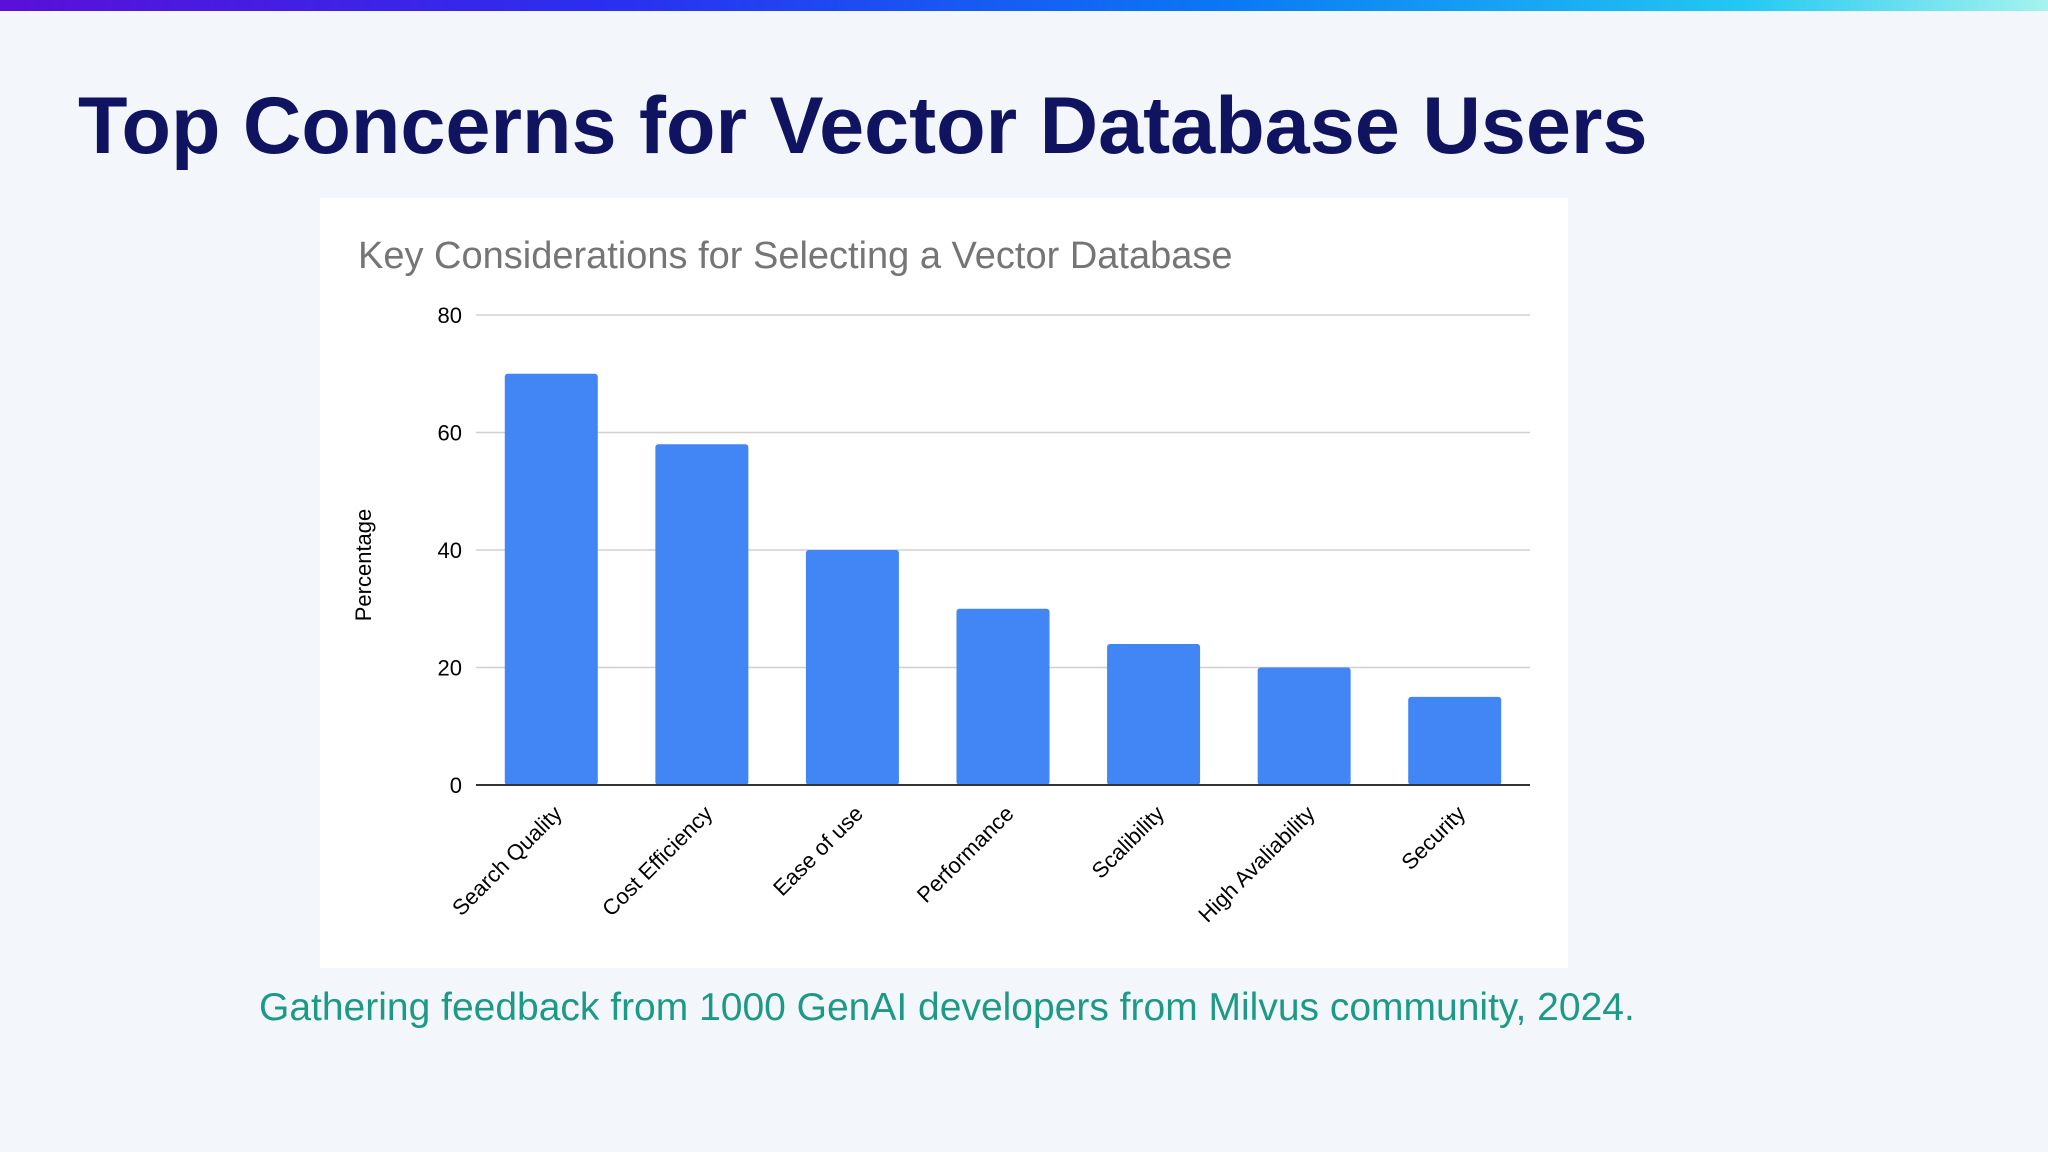 The width and height of the screenshot is (2048, 1152). What do you see at coordinates (1128, 842) in the screenshot?
I see `x-tick-label: Scalibility` at bounding box center [1128, 842].